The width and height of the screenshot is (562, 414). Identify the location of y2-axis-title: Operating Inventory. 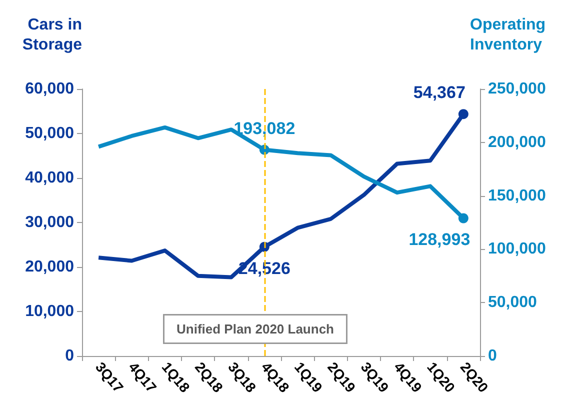
(508, 35).